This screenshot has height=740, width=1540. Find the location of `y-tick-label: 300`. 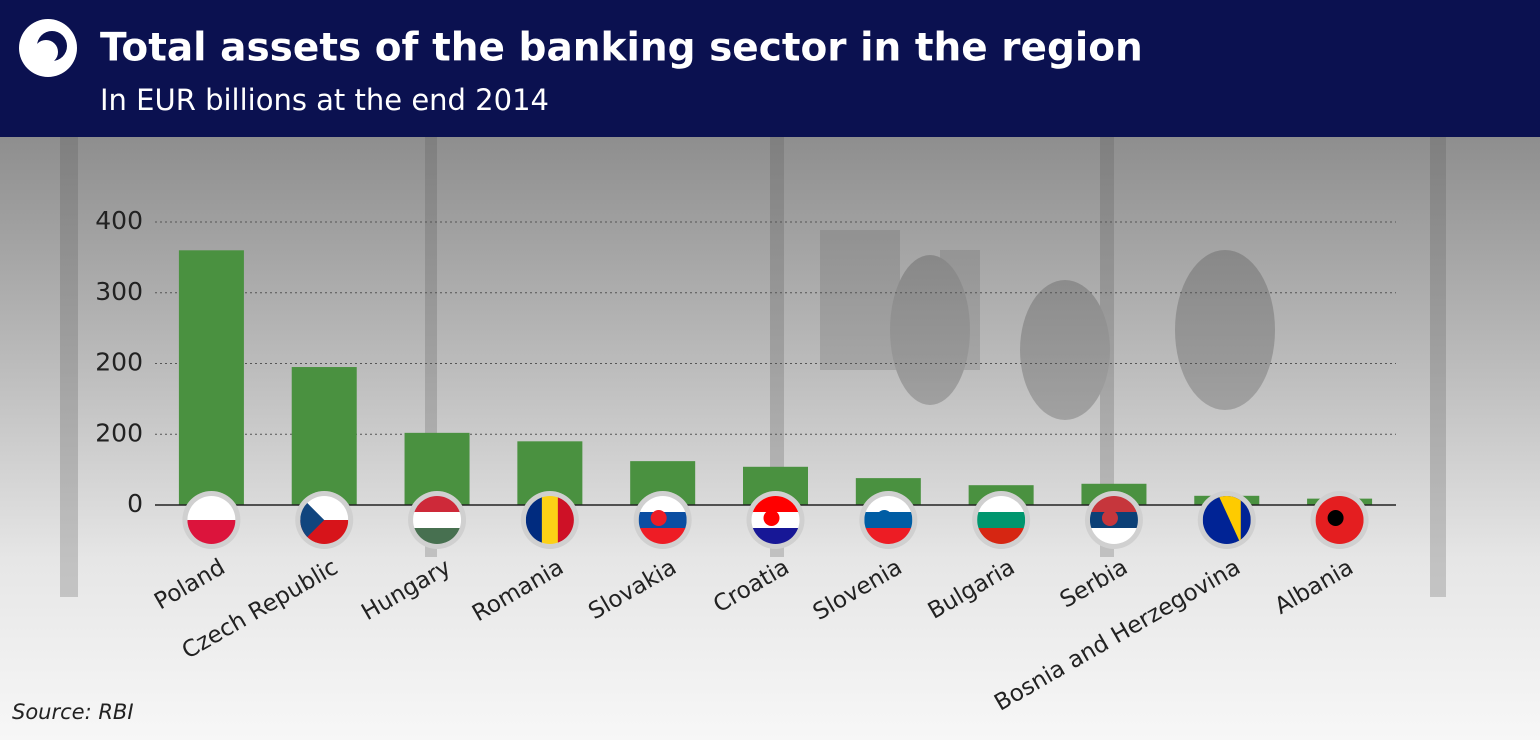

y-tick-label: 300 is located at coordinates (119, 291).